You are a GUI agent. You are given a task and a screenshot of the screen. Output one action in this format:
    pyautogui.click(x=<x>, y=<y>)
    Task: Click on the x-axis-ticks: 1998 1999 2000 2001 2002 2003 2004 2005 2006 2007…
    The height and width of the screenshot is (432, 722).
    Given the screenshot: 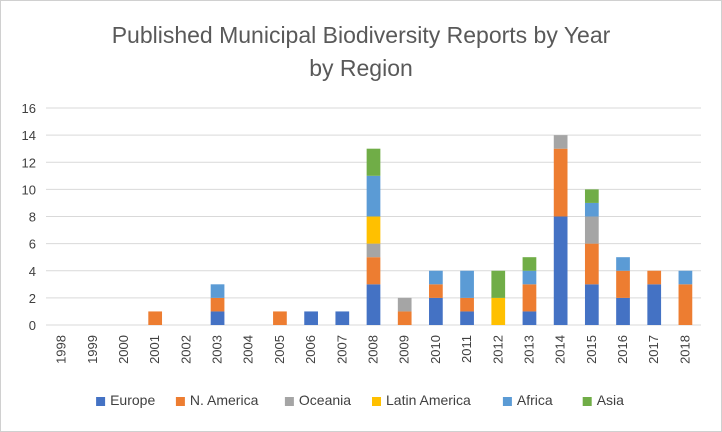 What is the action you would take?
    pyautogui.click(x=373, y=349)
    